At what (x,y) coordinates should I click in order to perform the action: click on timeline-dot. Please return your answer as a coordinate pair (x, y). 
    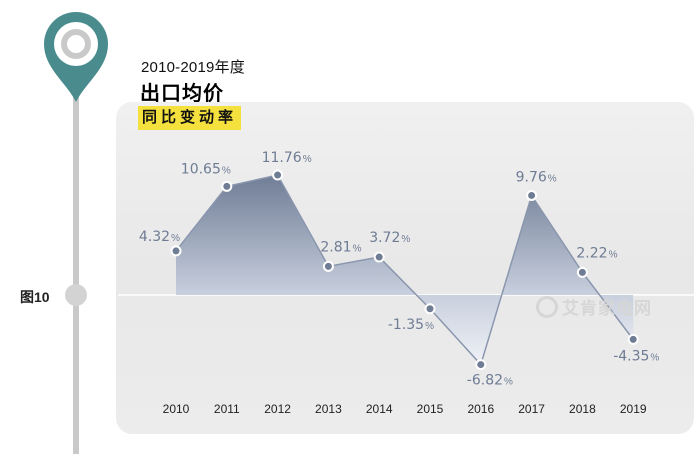
    Looking at the image, I should click on (76, 295).